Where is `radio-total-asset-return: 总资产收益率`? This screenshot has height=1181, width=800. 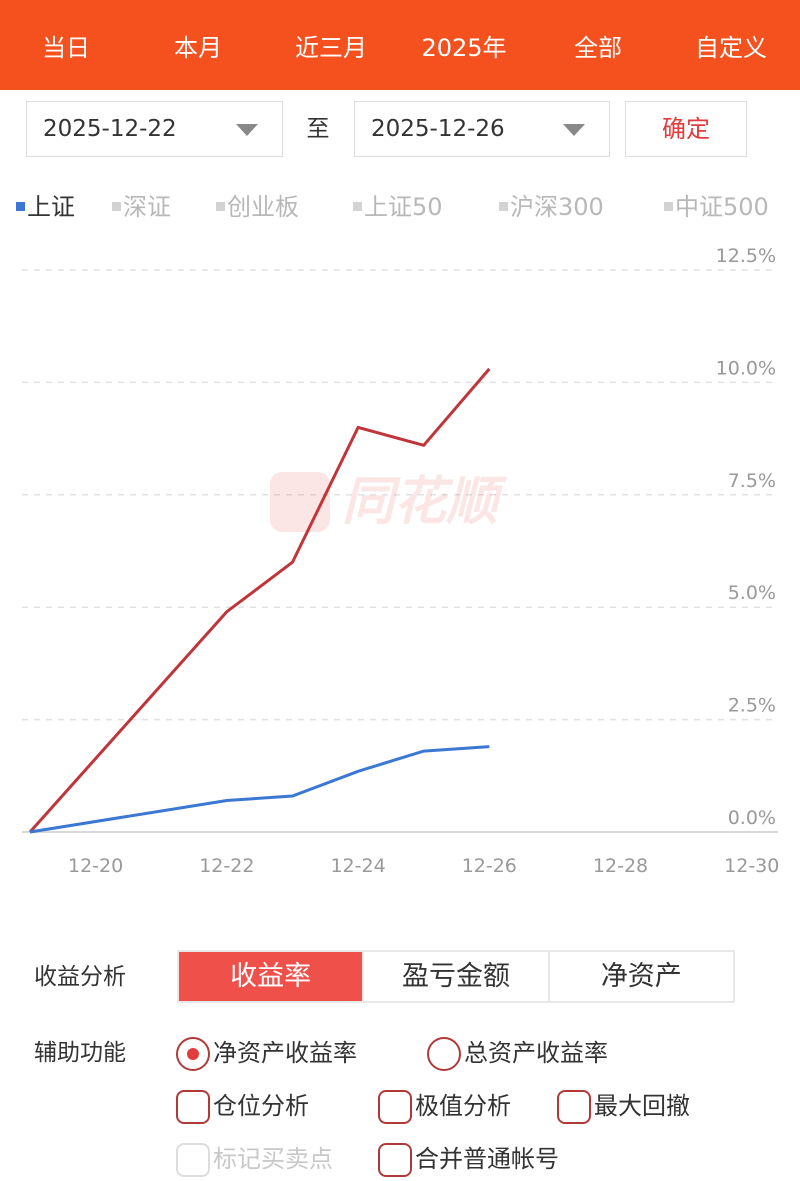 radio-total-asset-return: 总资产收益率 is located at coordinates (532, 1053).